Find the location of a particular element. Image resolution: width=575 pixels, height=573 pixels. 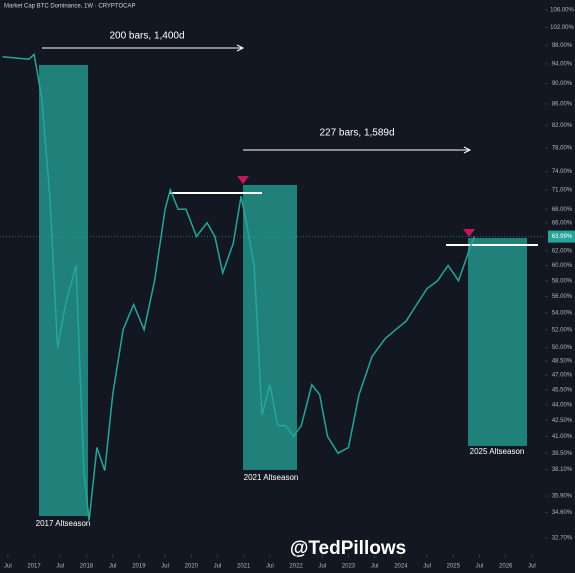

last-value-label: 63.99% is located at coordinates (562, 237).